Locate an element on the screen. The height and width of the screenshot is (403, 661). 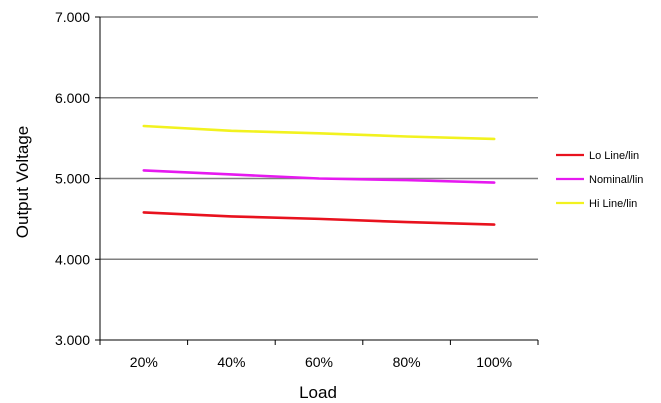
x-tick-label: 60% is located at coordinates (319, 362).